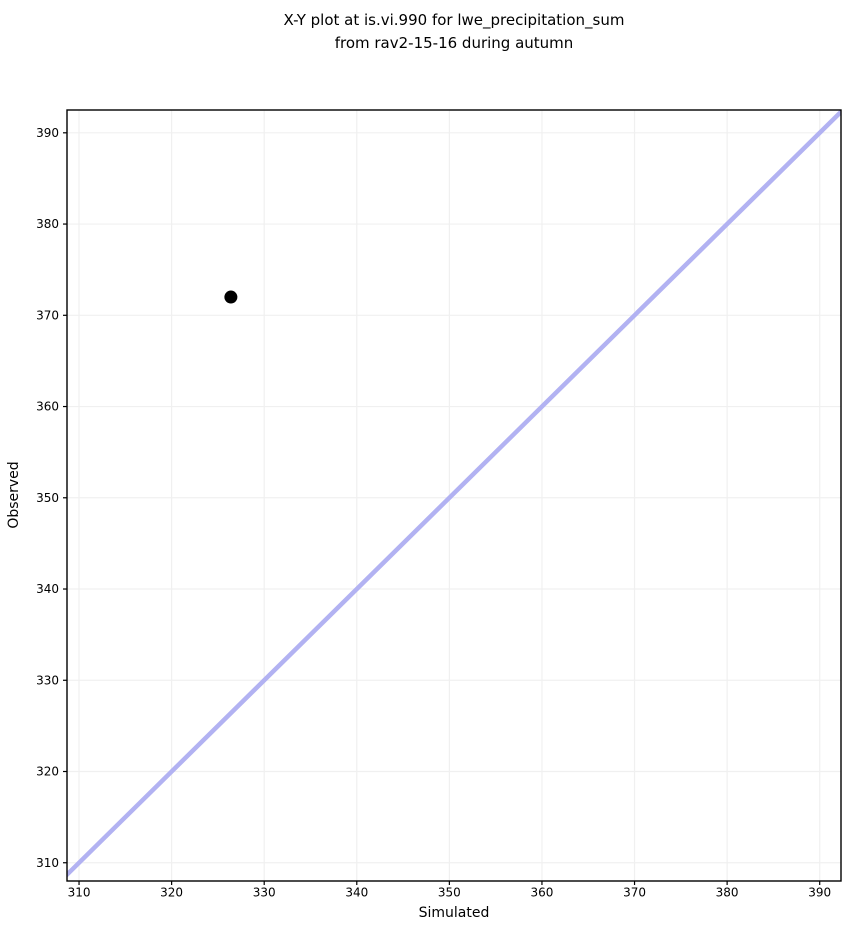 The height and width of the screenshot is (934, 851). What do you see at coordinates (47, 589) in the screenshot?
I see `y-tick-label: 340` at bounding box center [47, 589].